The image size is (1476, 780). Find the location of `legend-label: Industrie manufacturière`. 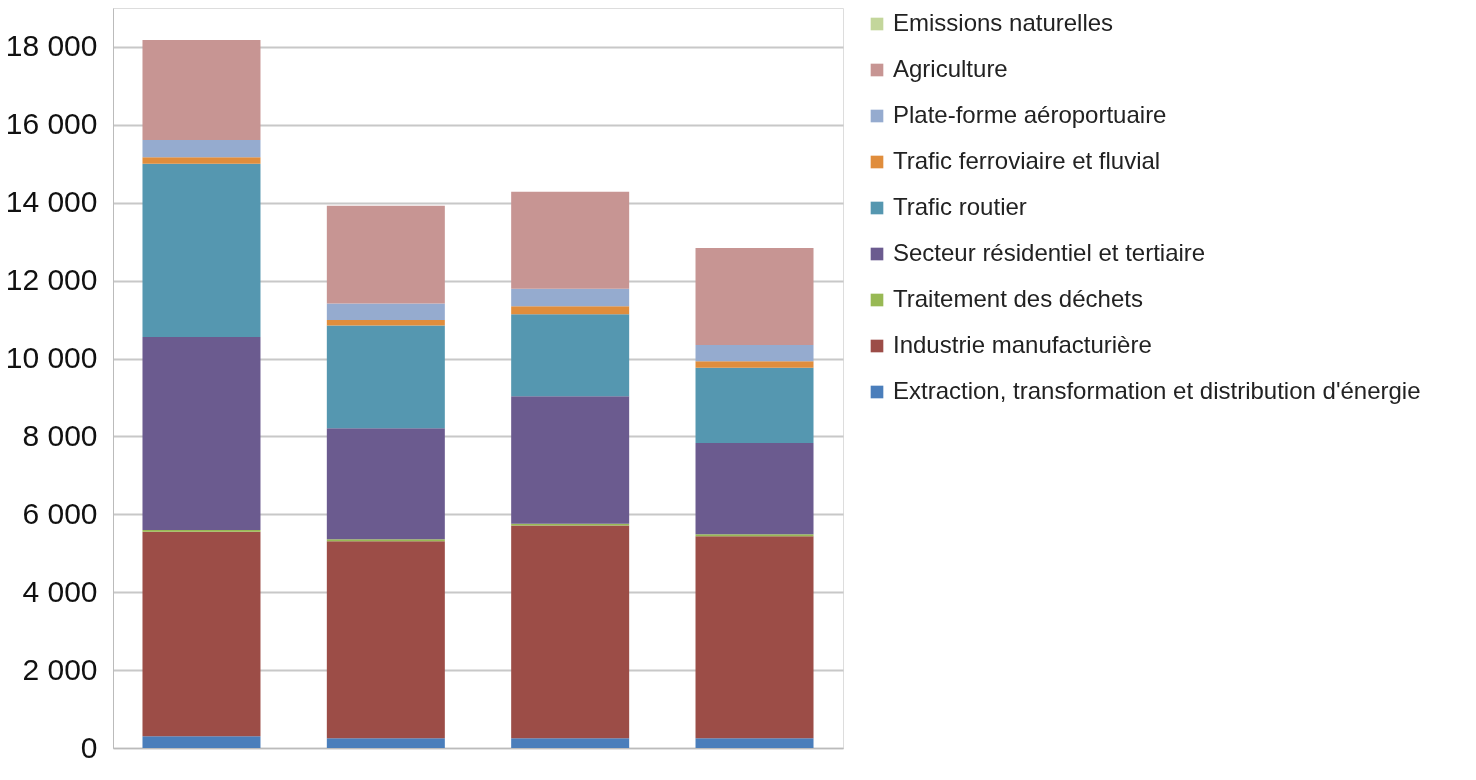

legend-label: Industrie manufacturière is located at coordinates (1022, 344).